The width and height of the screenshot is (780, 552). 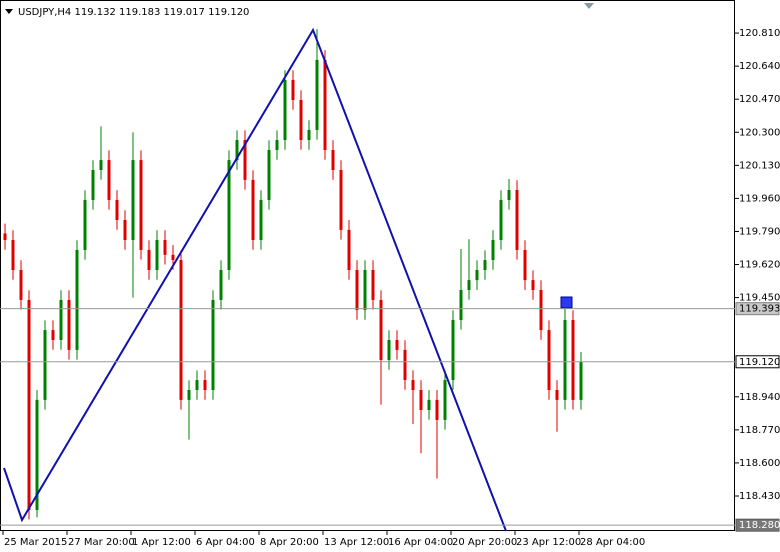 I want to click on y-tick-label: 120.640, so click(x=759, y=66).